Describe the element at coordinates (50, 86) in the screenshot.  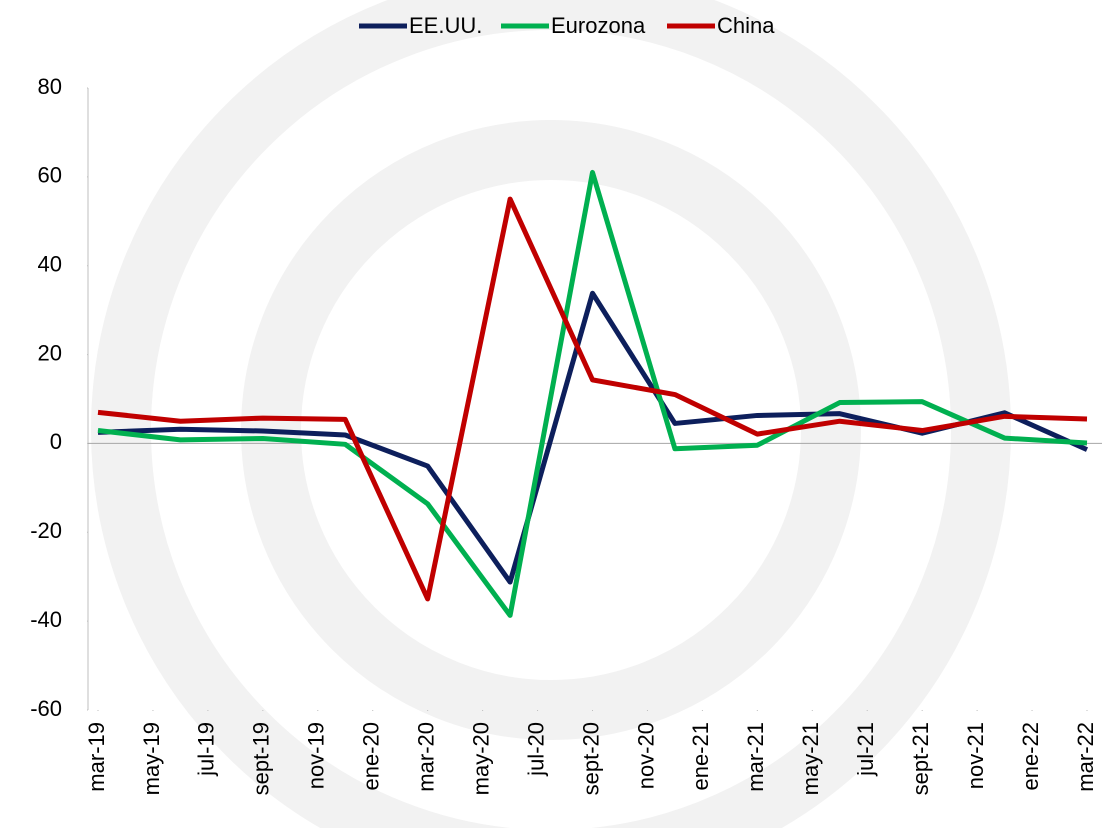
I see `y-tick-label: 80` at that location.